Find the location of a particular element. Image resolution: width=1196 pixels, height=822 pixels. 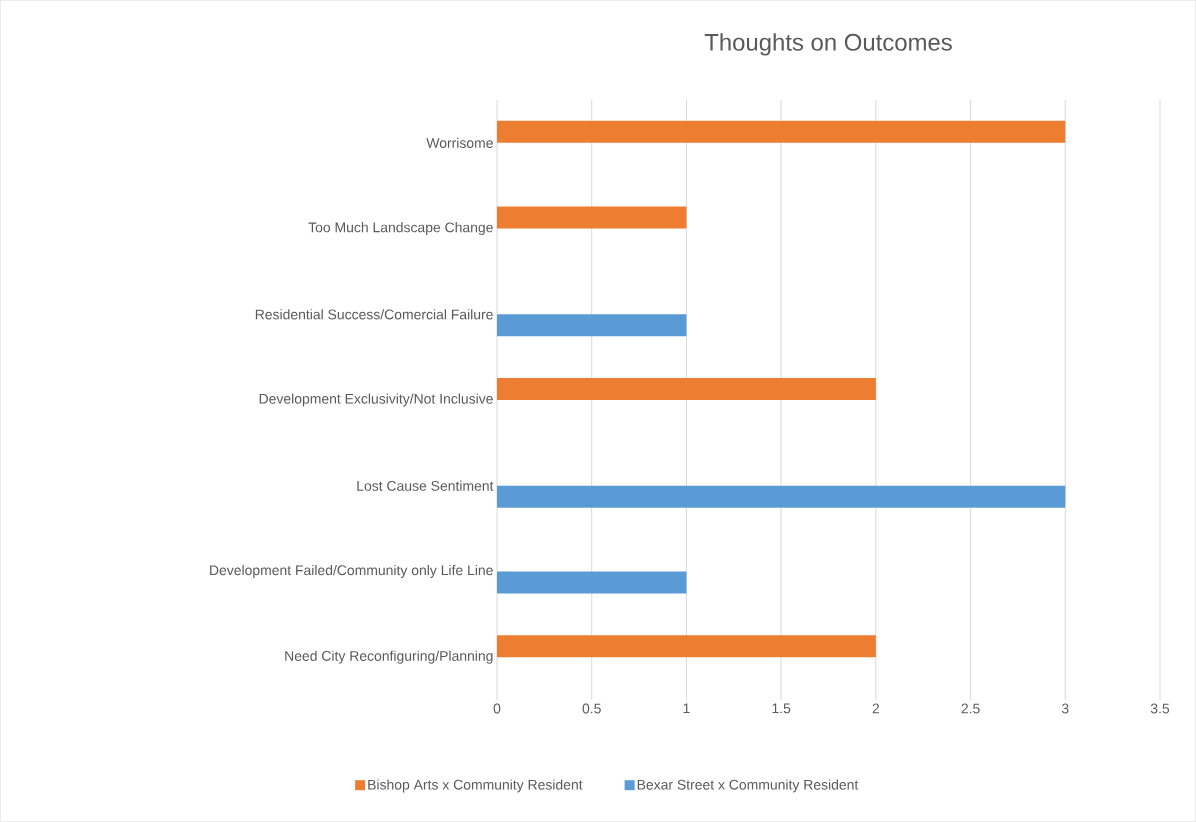

y-tick-label: Too Much Landscape Change is located at coordinates (400, 229).